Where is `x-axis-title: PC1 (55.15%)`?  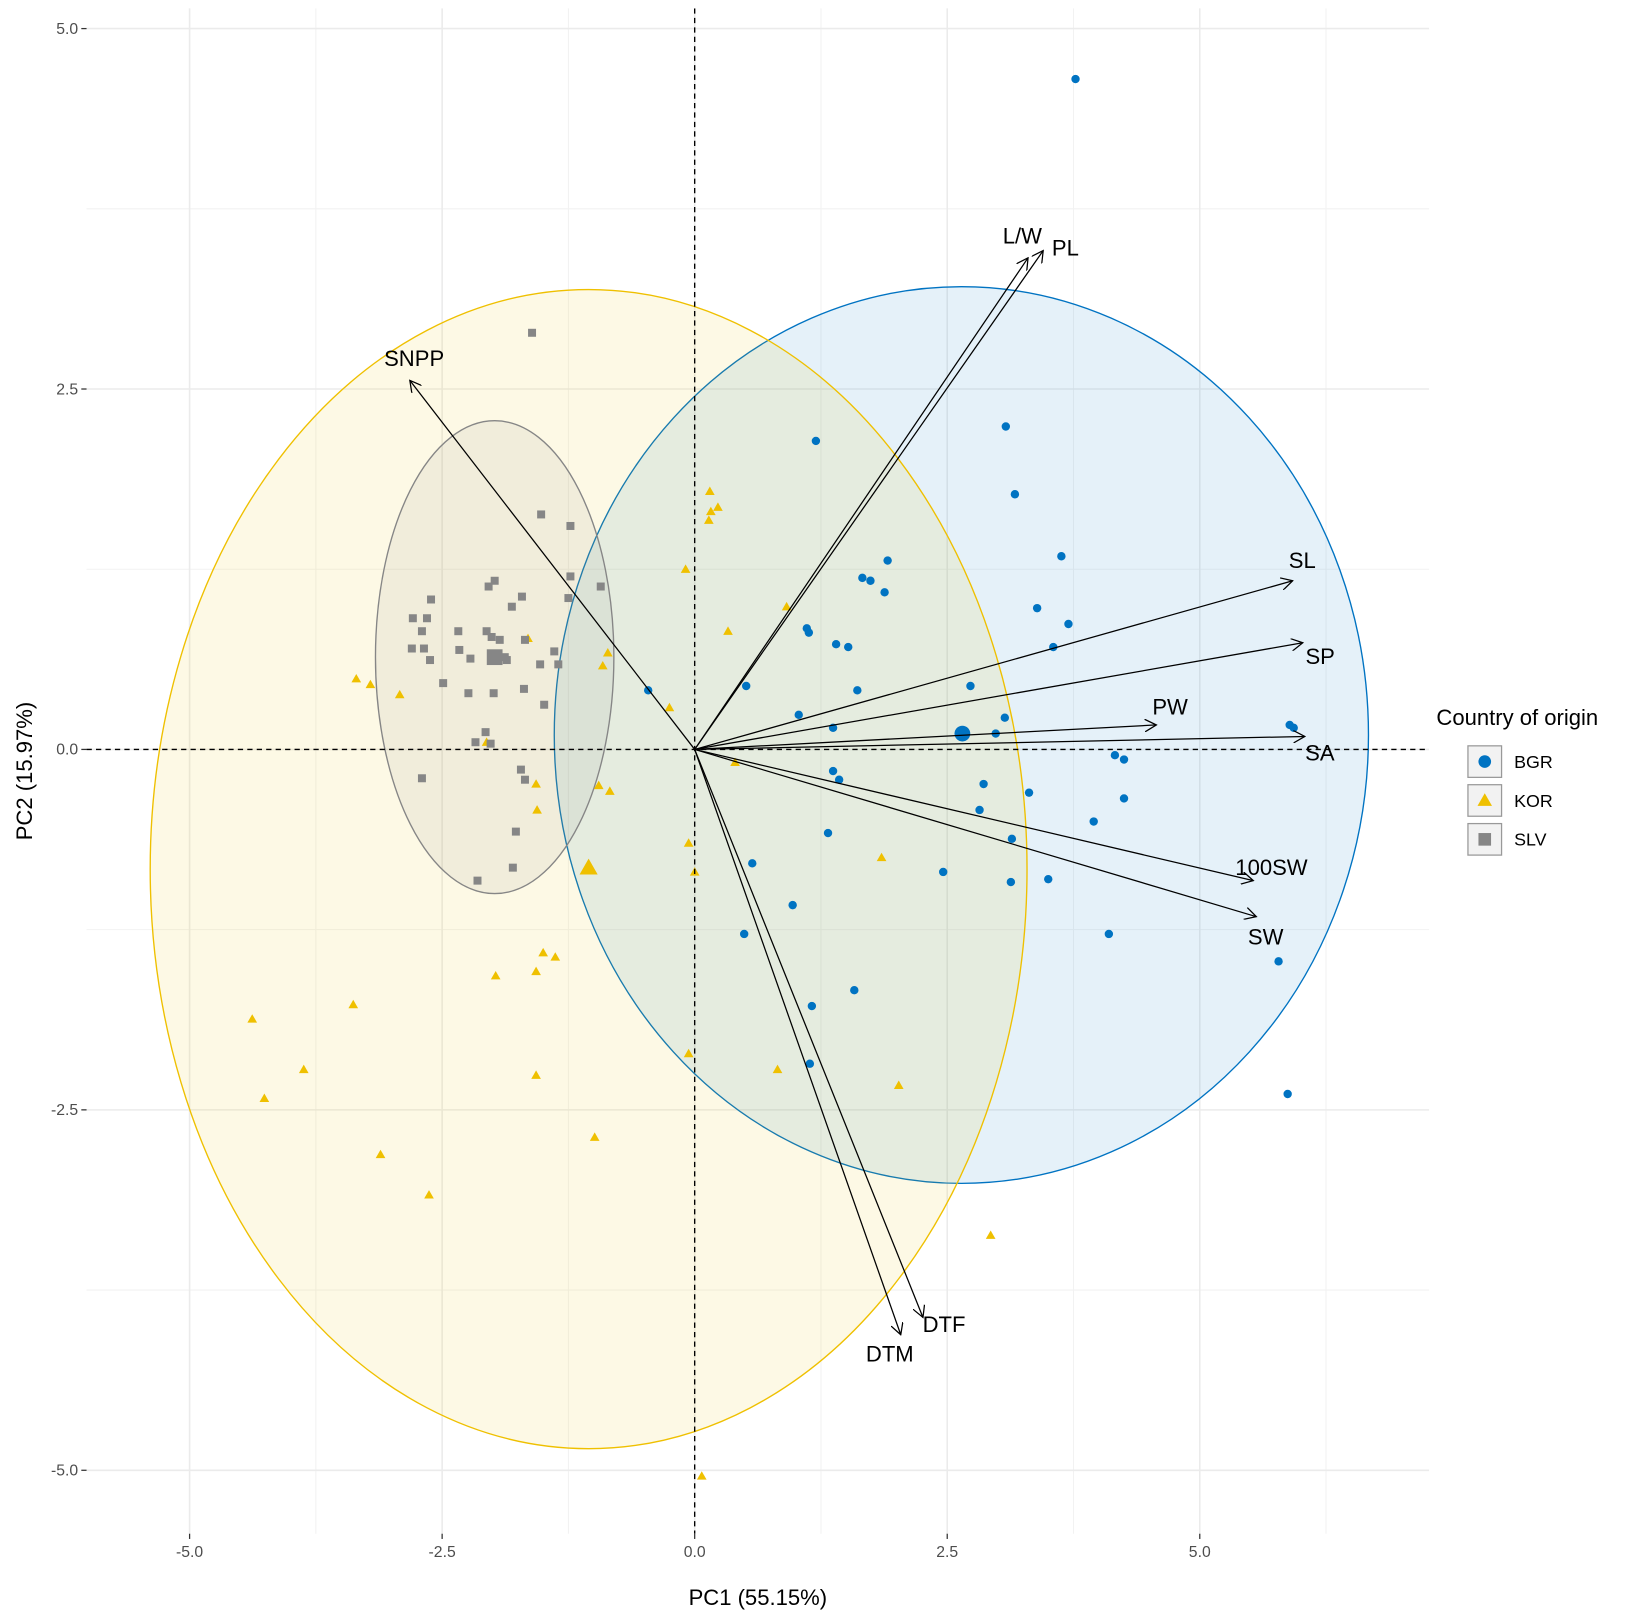
x-axis-title: PC1 (55.15%) is located at coordinates (758, 1597).